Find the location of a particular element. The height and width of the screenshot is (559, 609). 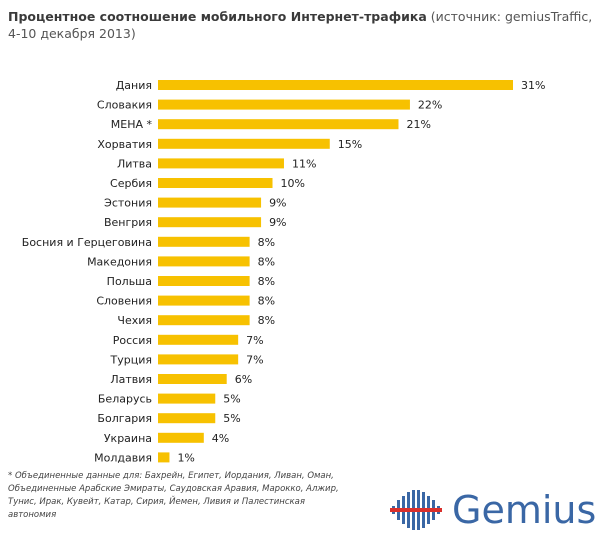

chart-title-period: 4-10 декабря 2013) is located at coordinates (72, 33).